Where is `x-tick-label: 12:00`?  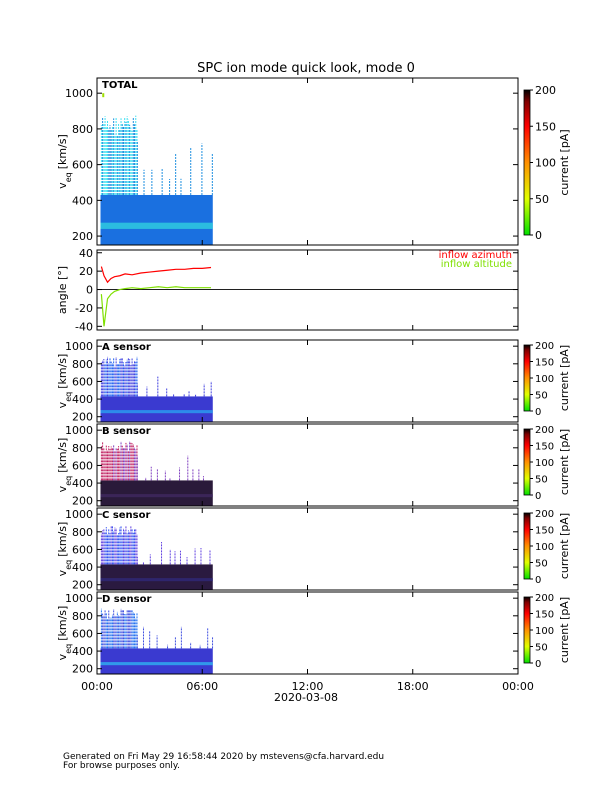
x-tick-label: 12:00 is located at coordinates (308, 686).